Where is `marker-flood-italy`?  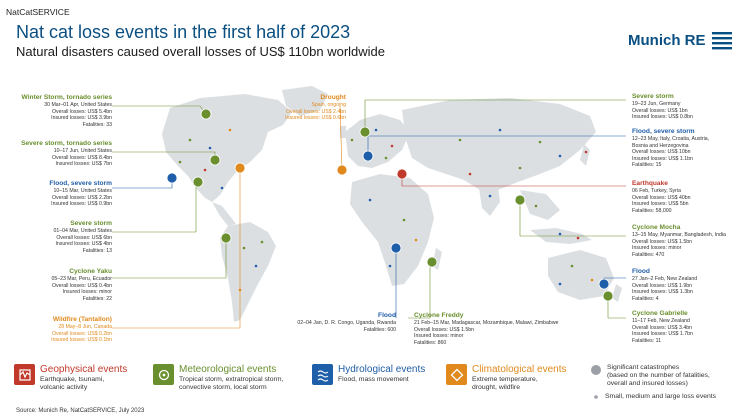 marker-flood-italy is located at coordinates (368, 156).